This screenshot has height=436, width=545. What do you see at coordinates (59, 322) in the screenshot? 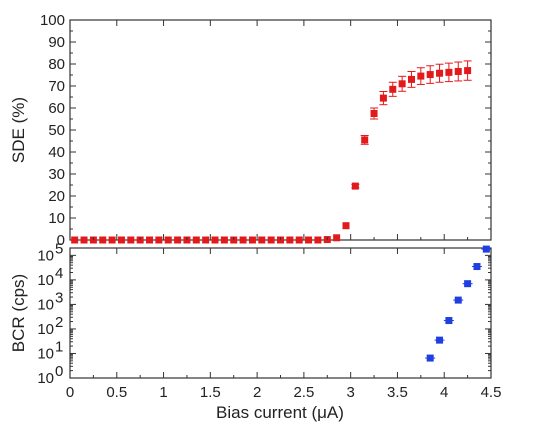
I see `bcr-y-tick-exponent: 2` at bounding box center [59, 322].